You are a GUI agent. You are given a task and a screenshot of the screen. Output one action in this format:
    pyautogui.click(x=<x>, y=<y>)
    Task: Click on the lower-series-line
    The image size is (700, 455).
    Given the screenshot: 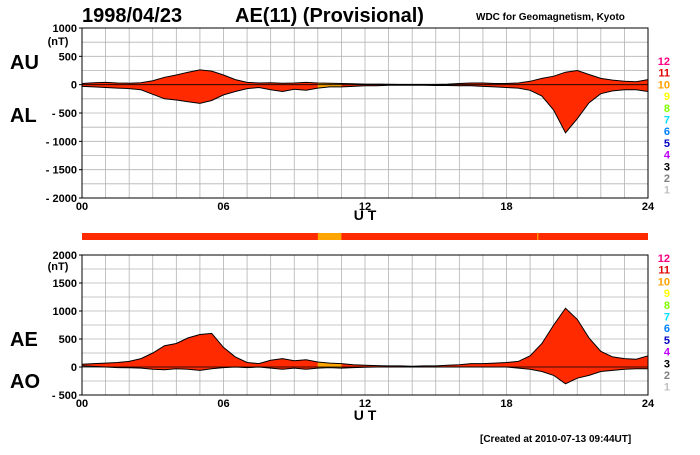 What is the action you would take?
    pyautogui.click(x=365, y=109)
    